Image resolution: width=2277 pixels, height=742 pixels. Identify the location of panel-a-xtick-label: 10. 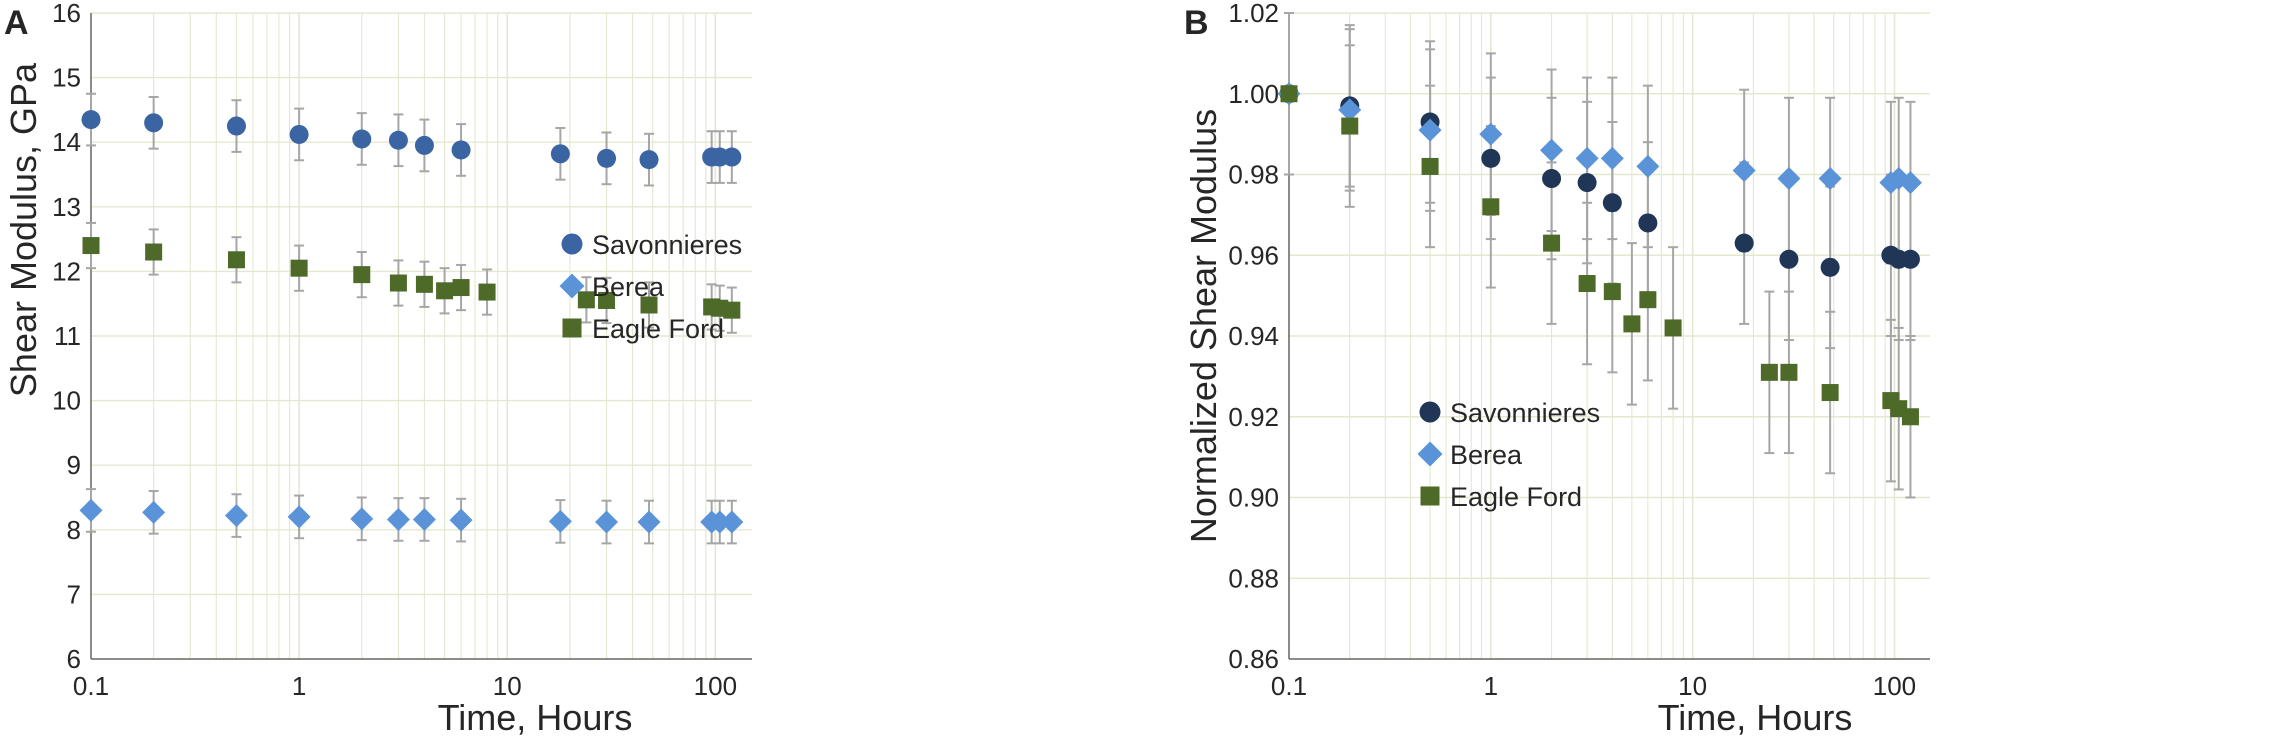
(507, 686).